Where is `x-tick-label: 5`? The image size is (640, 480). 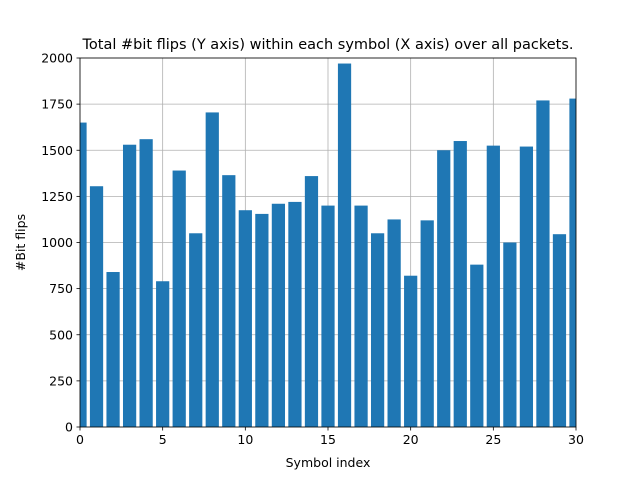
x-tick-label: 5 is located at coordinates (163, 439).